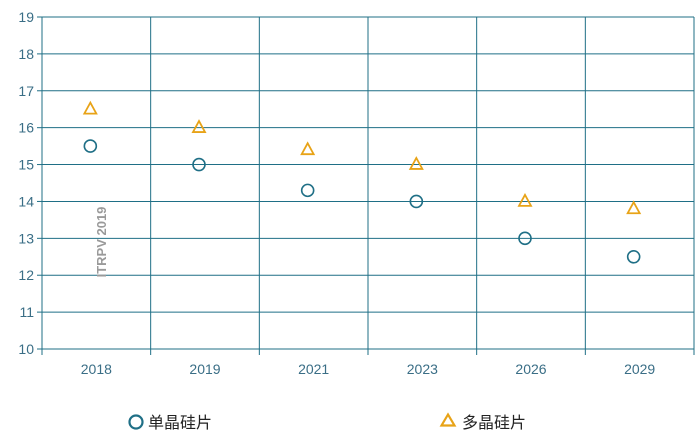  I want to click on legend-item-mono: 单晶硅片, so click(170, 422).